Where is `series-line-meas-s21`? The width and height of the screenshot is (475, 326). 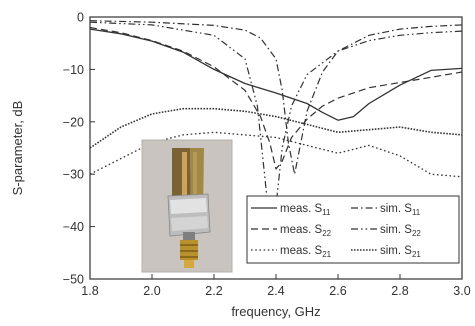 series-line-meas-s21 is located at coordinates (276, 154).